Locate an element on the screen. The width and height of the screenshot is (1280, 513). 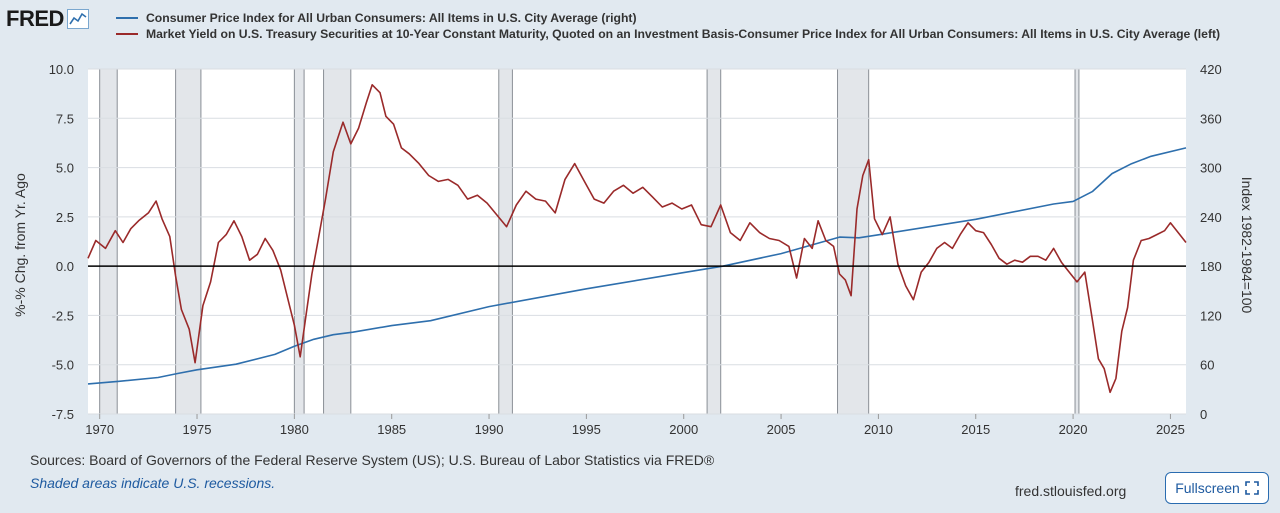
chart-line-icon is located at coordinates (77, 19).